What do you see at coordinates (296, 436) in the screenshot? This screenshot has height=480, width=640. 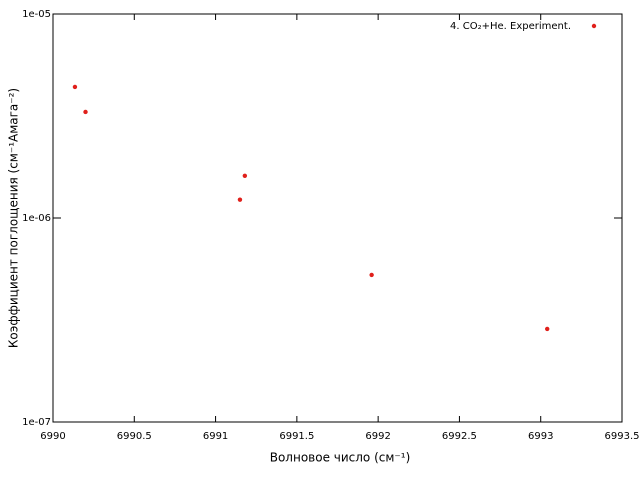 I see `x-tick-label: 6991.5` at bounding box center [296, 436].